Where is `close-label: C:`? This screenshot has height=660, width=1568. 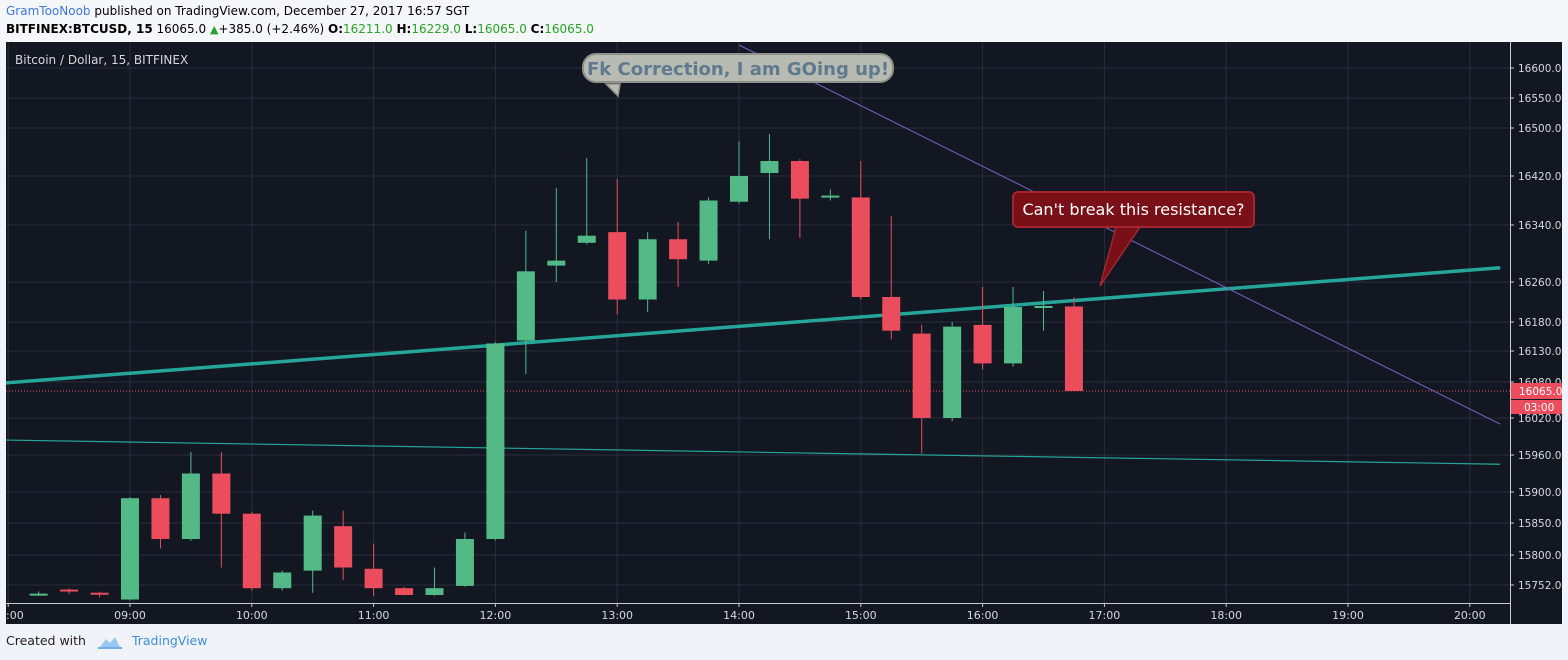 close-label: C: is located at coordinates (537, 29).